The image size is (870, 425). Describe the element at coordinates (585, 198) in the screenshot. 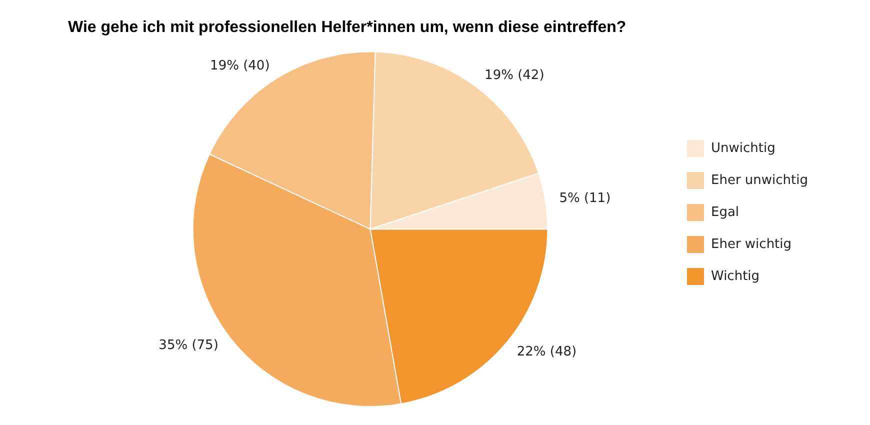

I see `data-label: 5% (11)` at that location.